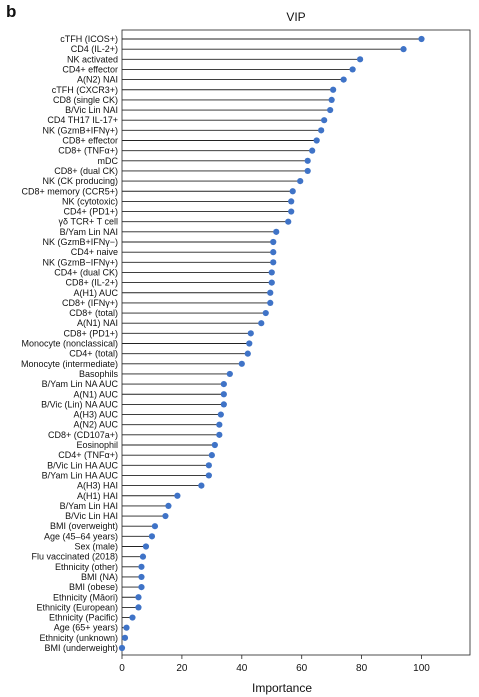 This screenshot has width=479, height=697. What do you see at coordinates (91, 516) in the screenshot?
I see `category-label-47: B/Vic Lin HAI` at bounding box center [91, 516].